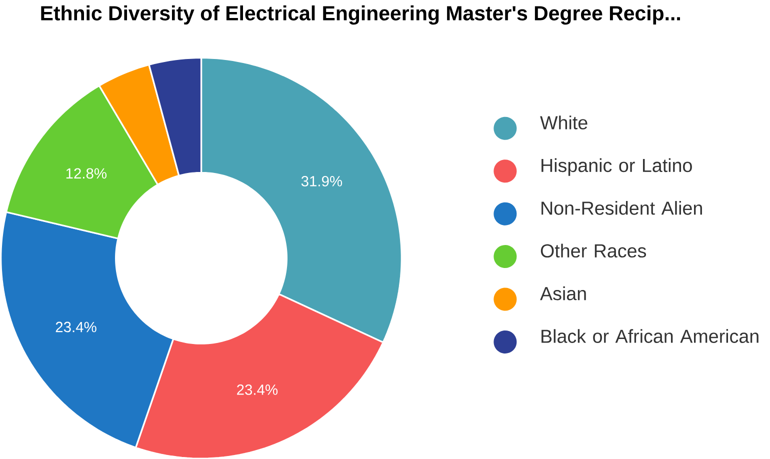 The width and height of the screenshot is (770, 459). What do you see at coordinates (650, 335) in the screenshot?
I see `legend-label: Black or African American` at bounding box center [650, 335].